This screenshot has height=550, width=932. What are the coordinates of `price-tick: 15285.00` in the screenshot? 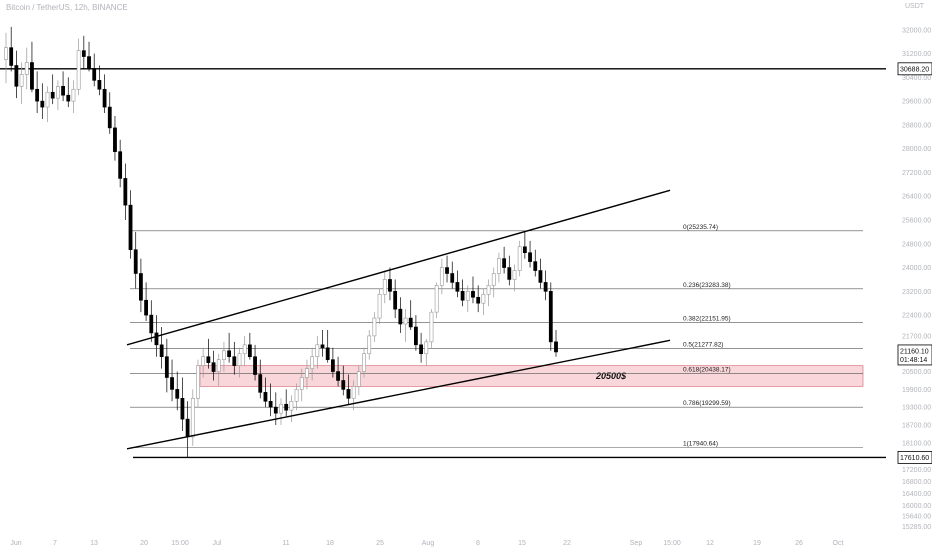 It's located at (916, 527).